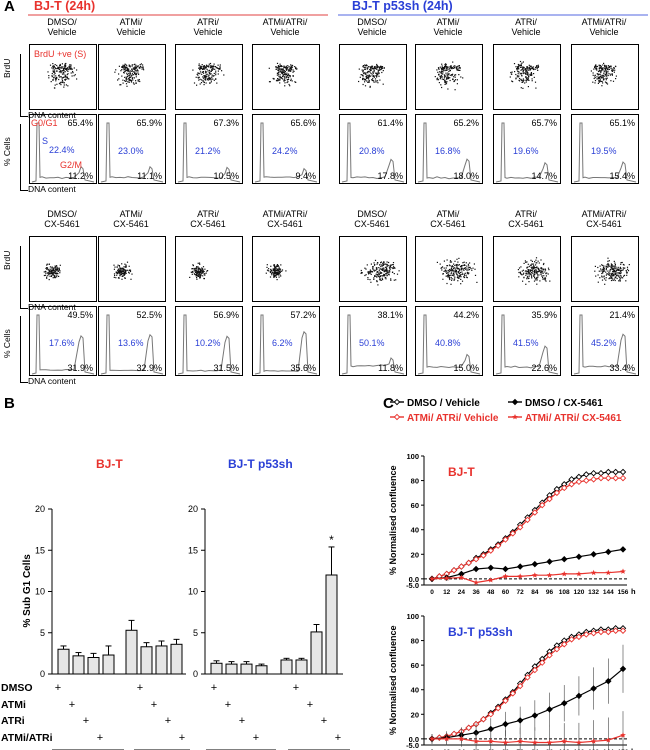 This screenshot has height=750, width=650. I want to click on s-phase-percent: 19.5%, so click(604, 151).